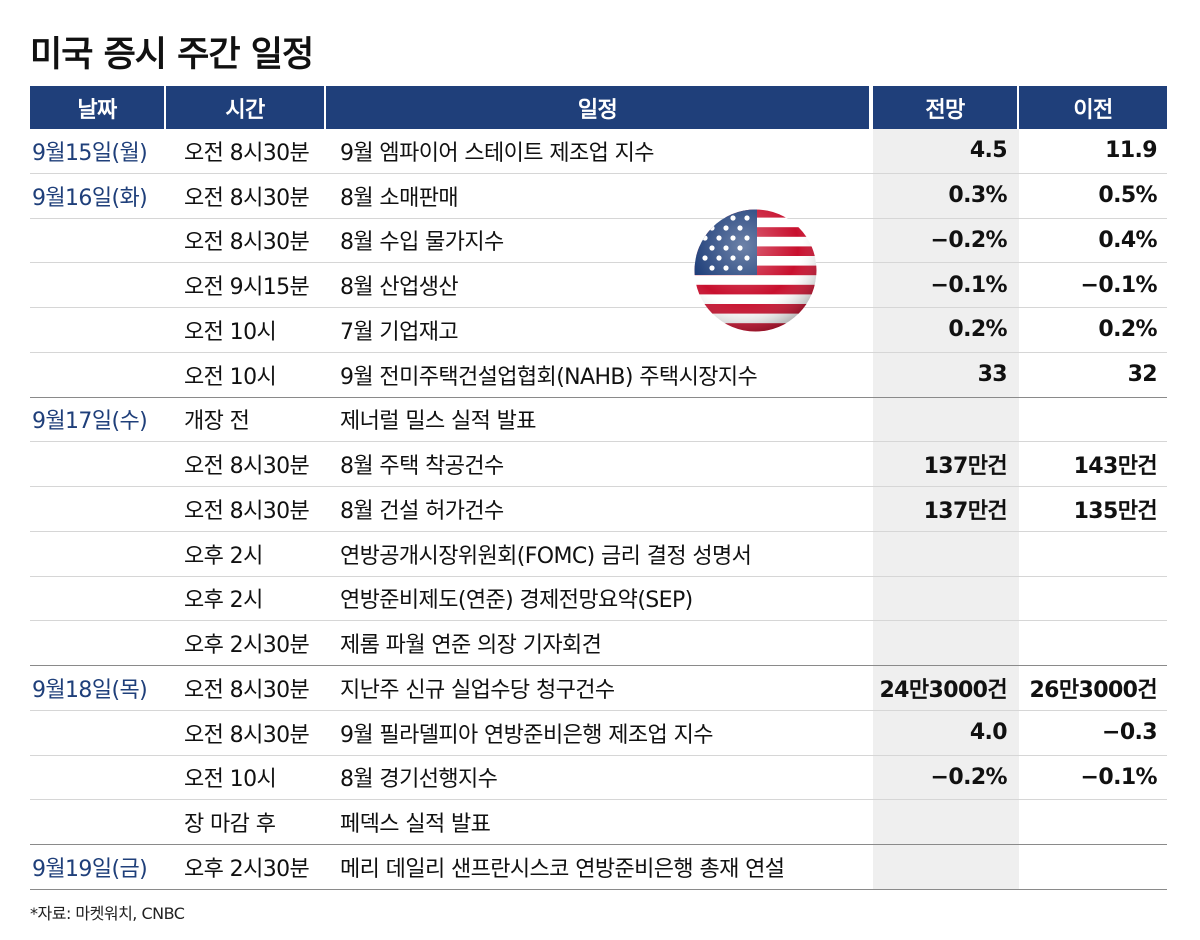  What do you see at coordinates (598, 285) in the screenshot?
I see `table-row: 오전 9시15분 8월 산업생산 −0.1% −0.1%` at bounding box center [598, 285].